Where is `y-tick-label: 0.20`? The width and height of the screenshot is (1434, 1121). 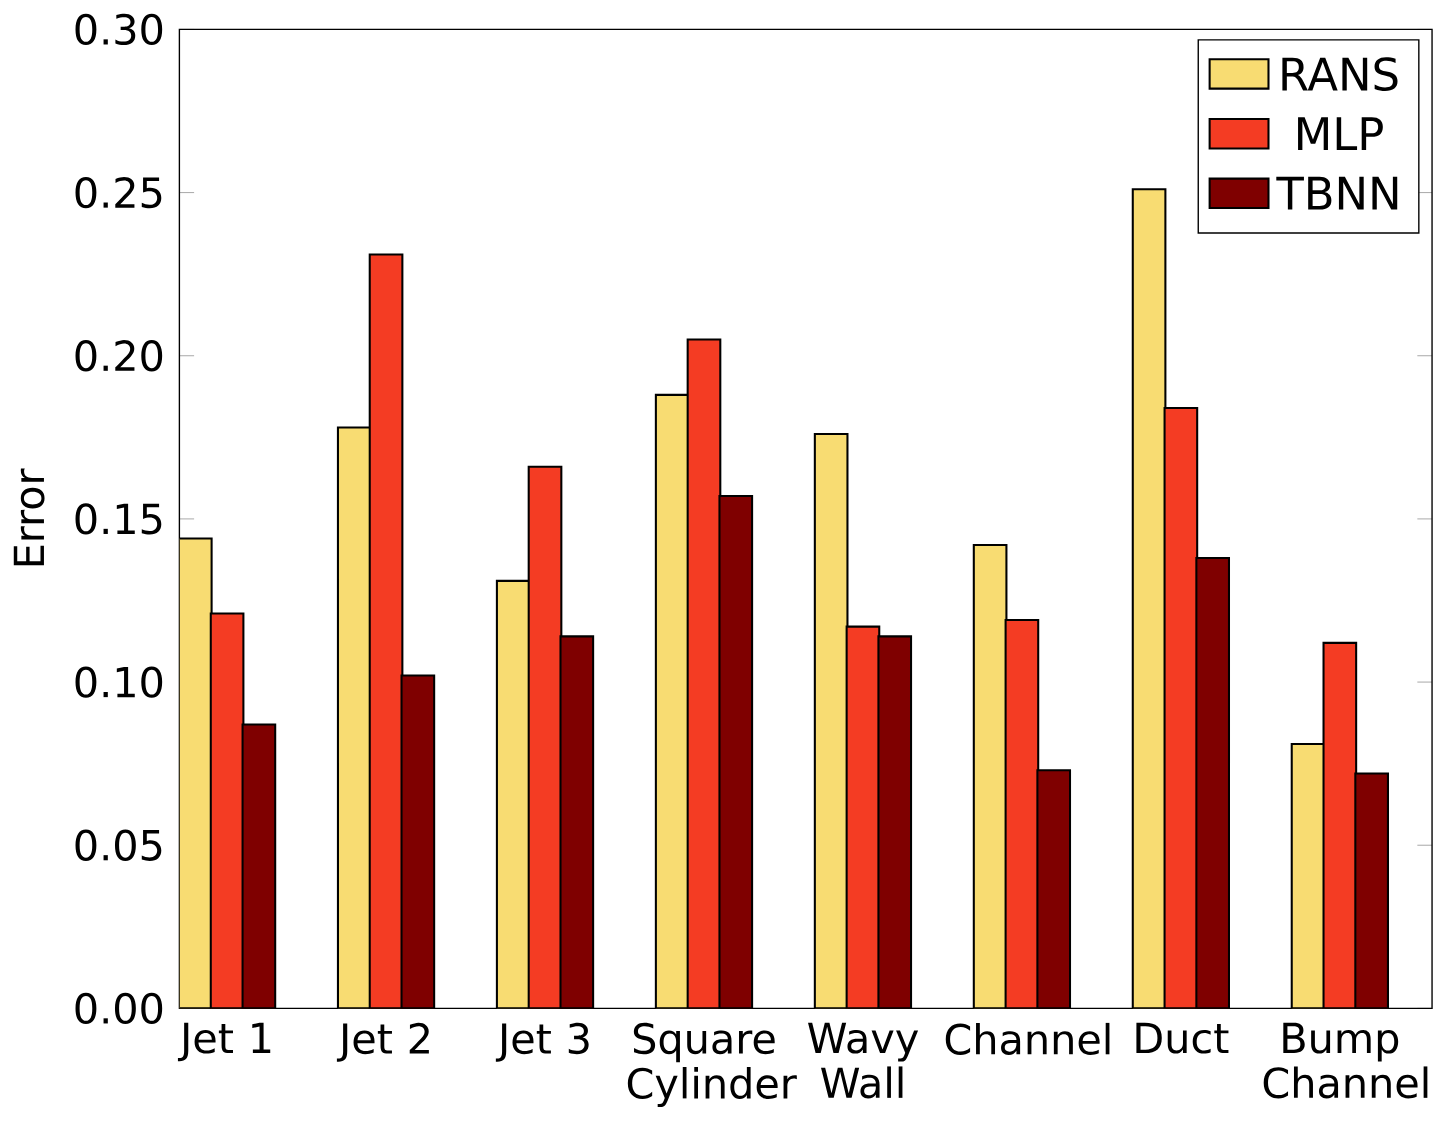 y-tick-label: 0.20 is located at coordinates (119, 356).